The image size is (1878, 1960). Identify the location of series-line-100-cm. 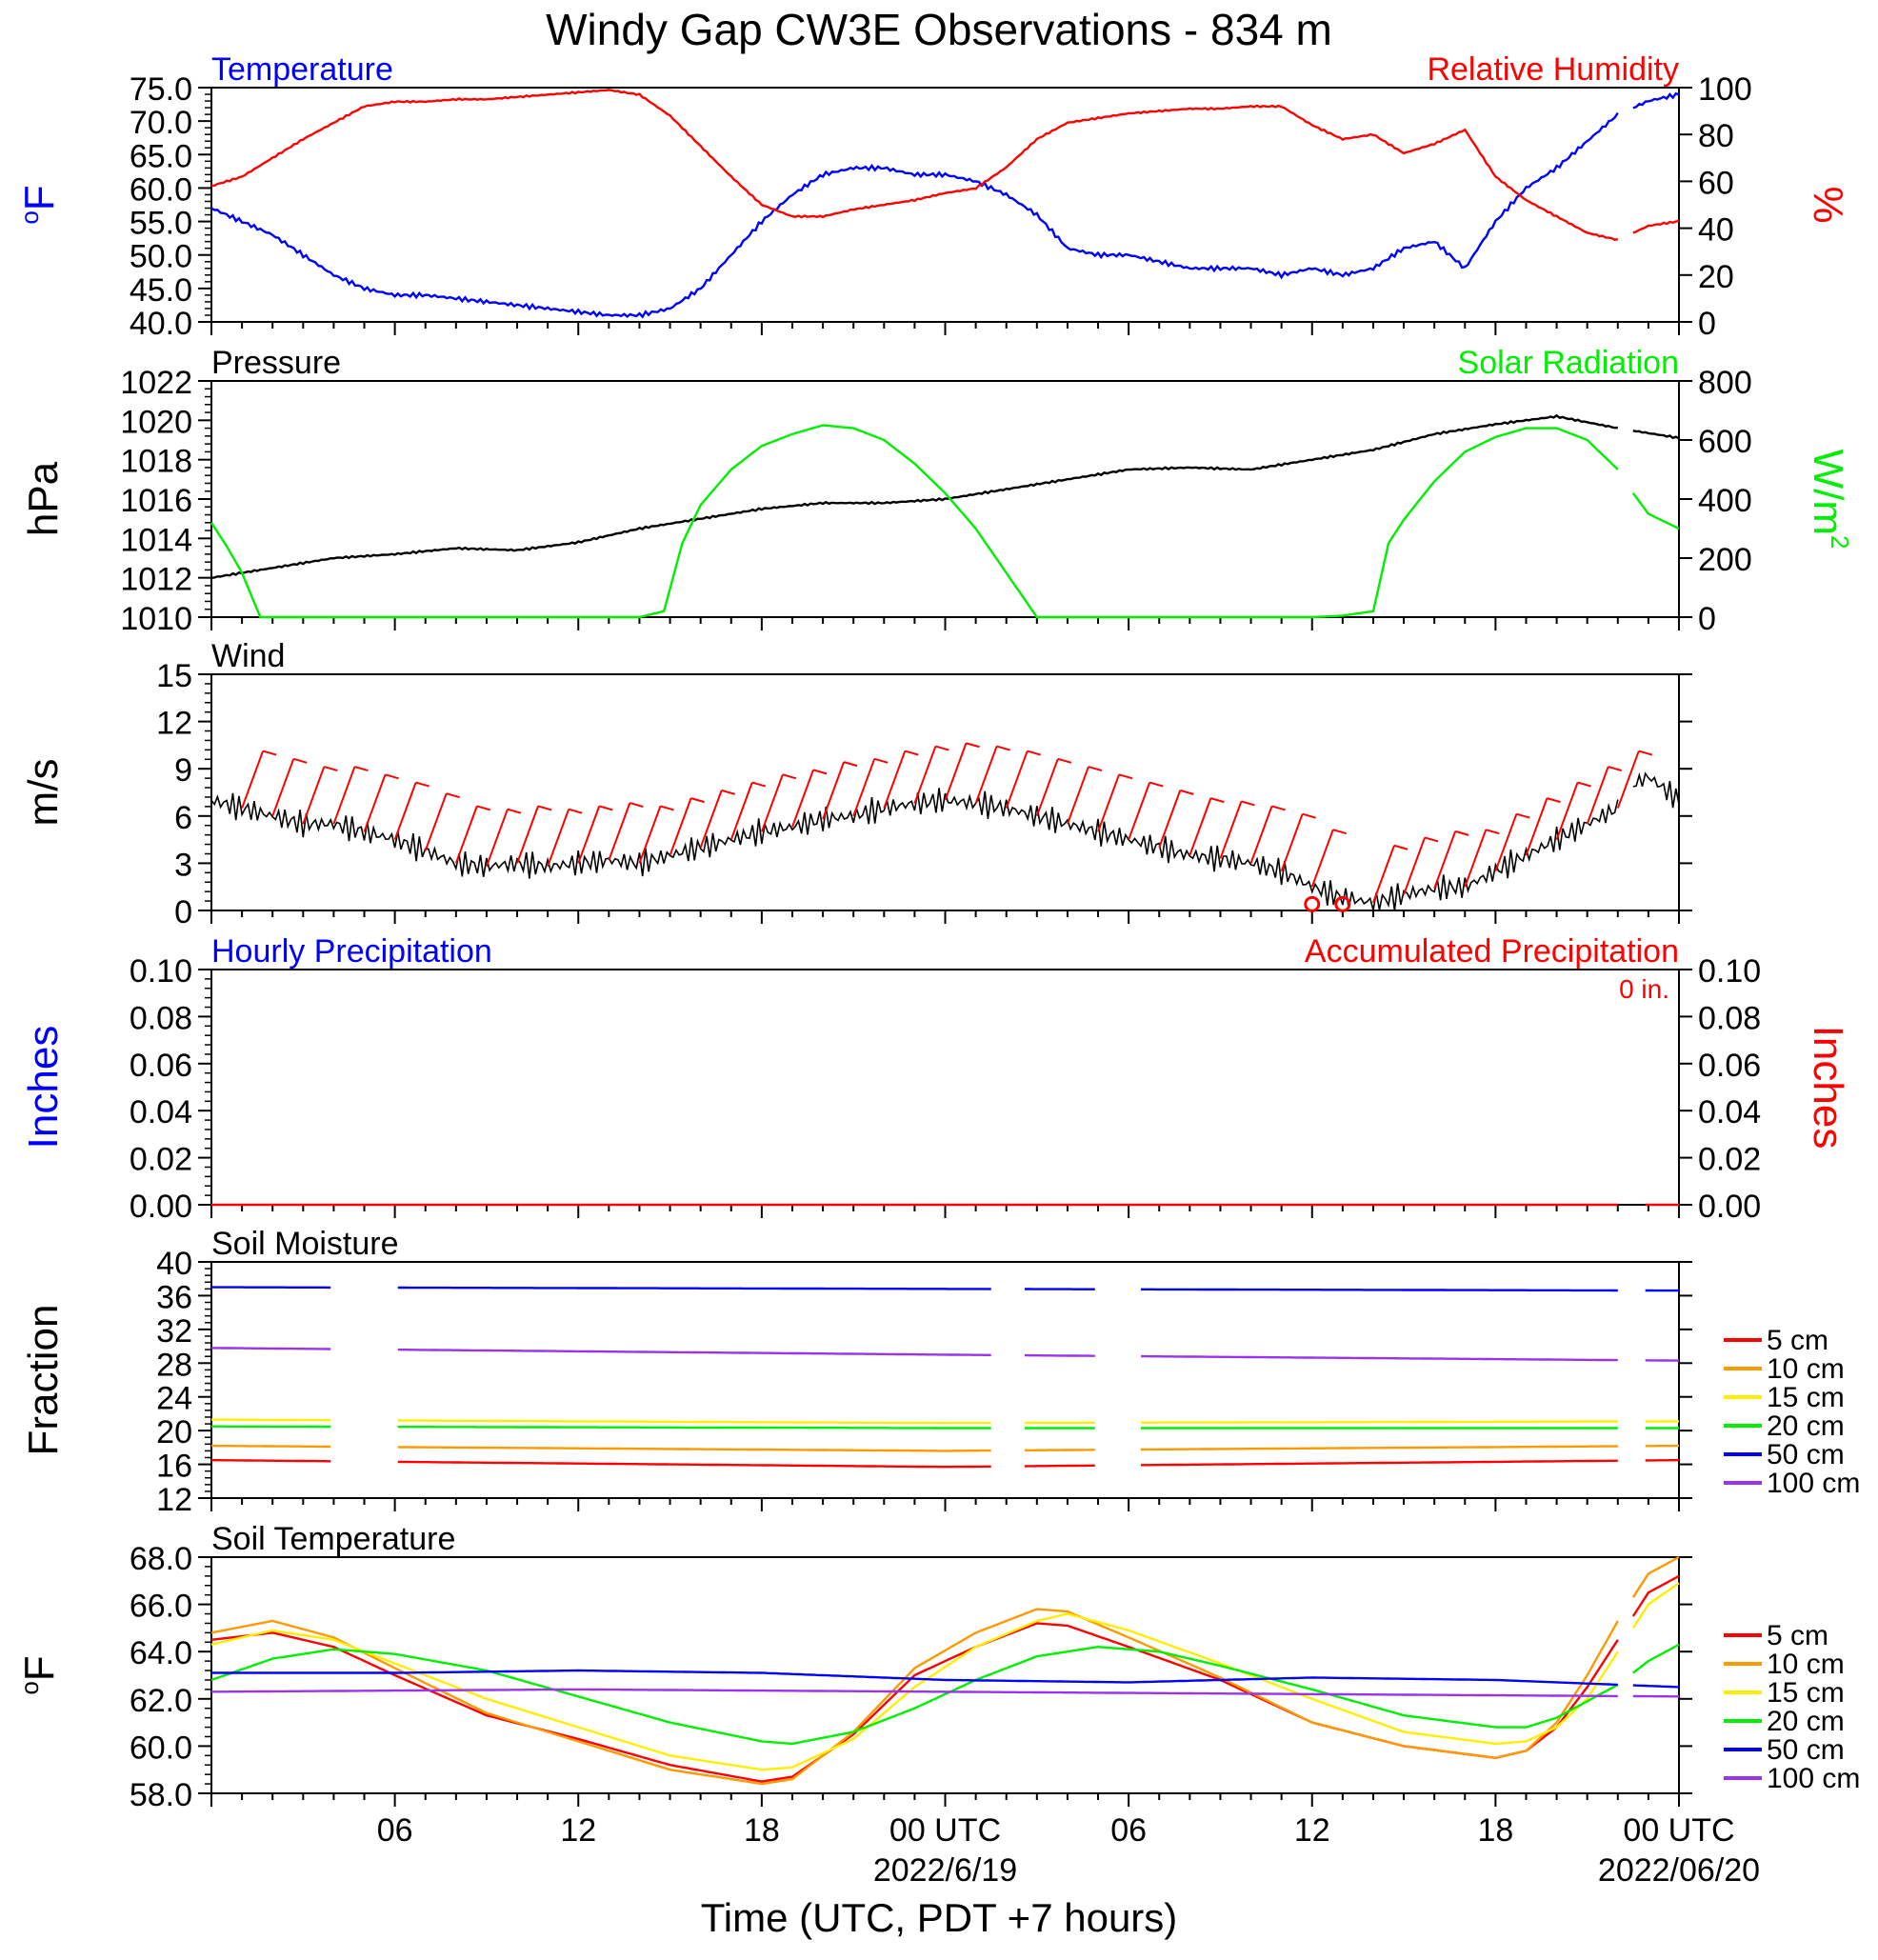
(944, 1693).